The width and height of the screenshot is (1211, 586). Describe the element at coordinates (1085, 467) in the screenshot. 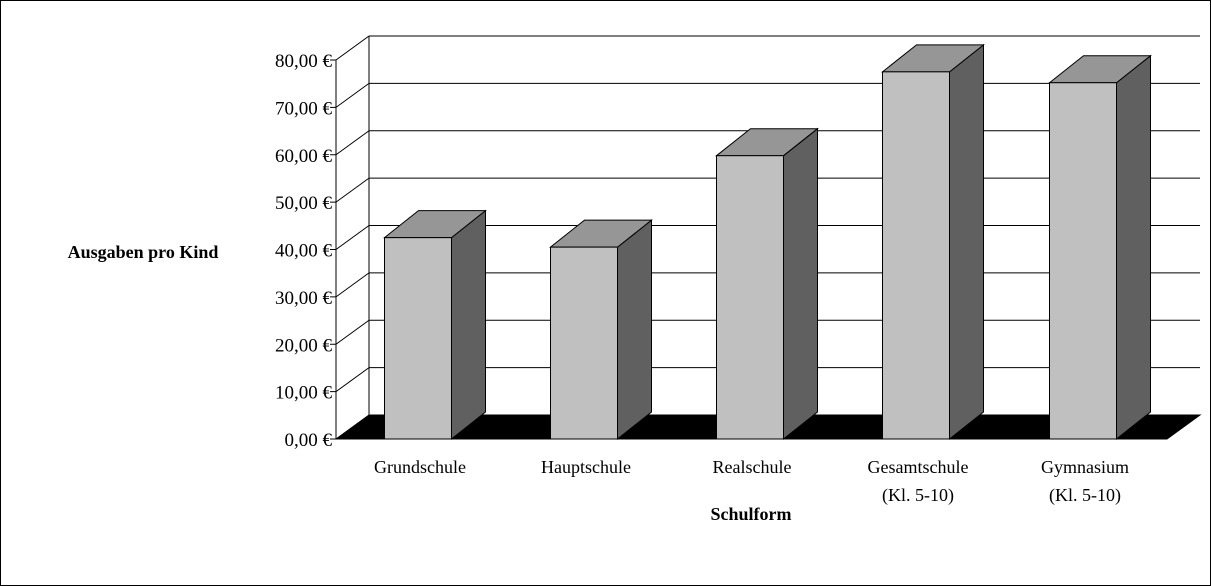

I see `x-category-label: Gymnasium` at that location.